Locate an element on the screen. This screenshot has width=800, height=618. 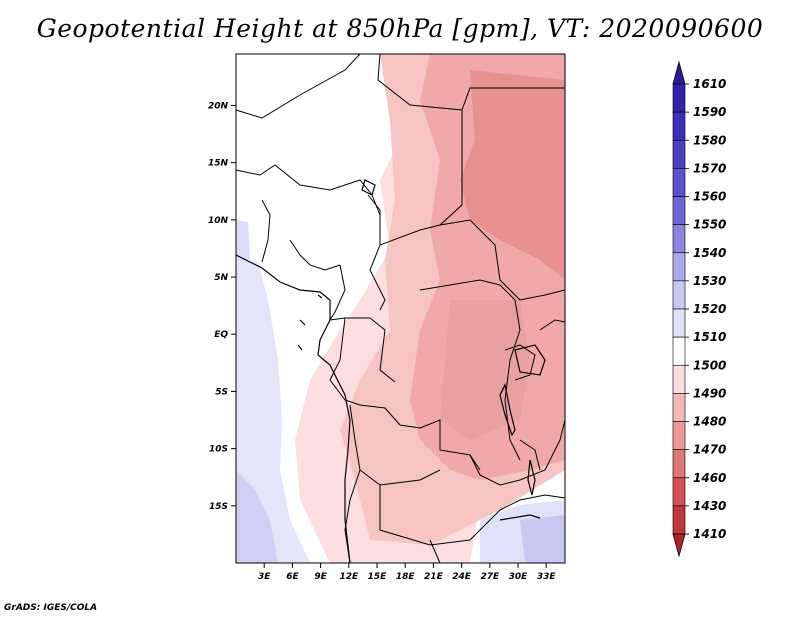
colorbar-bottom-triangle is located at coordinates (679, 545).